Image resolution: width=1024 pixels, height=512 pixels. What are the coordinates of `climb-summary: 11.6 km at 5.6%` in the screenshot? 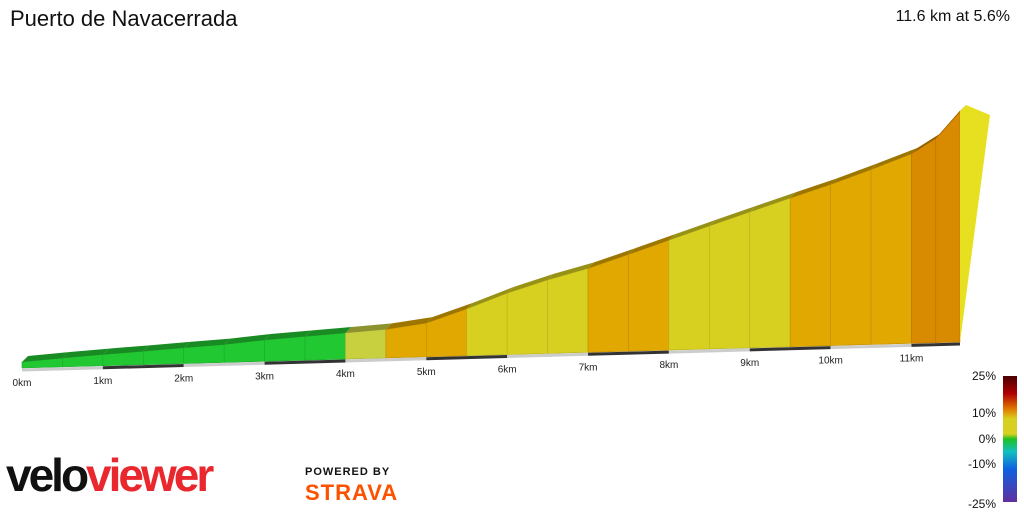 It's located at (952, 16).